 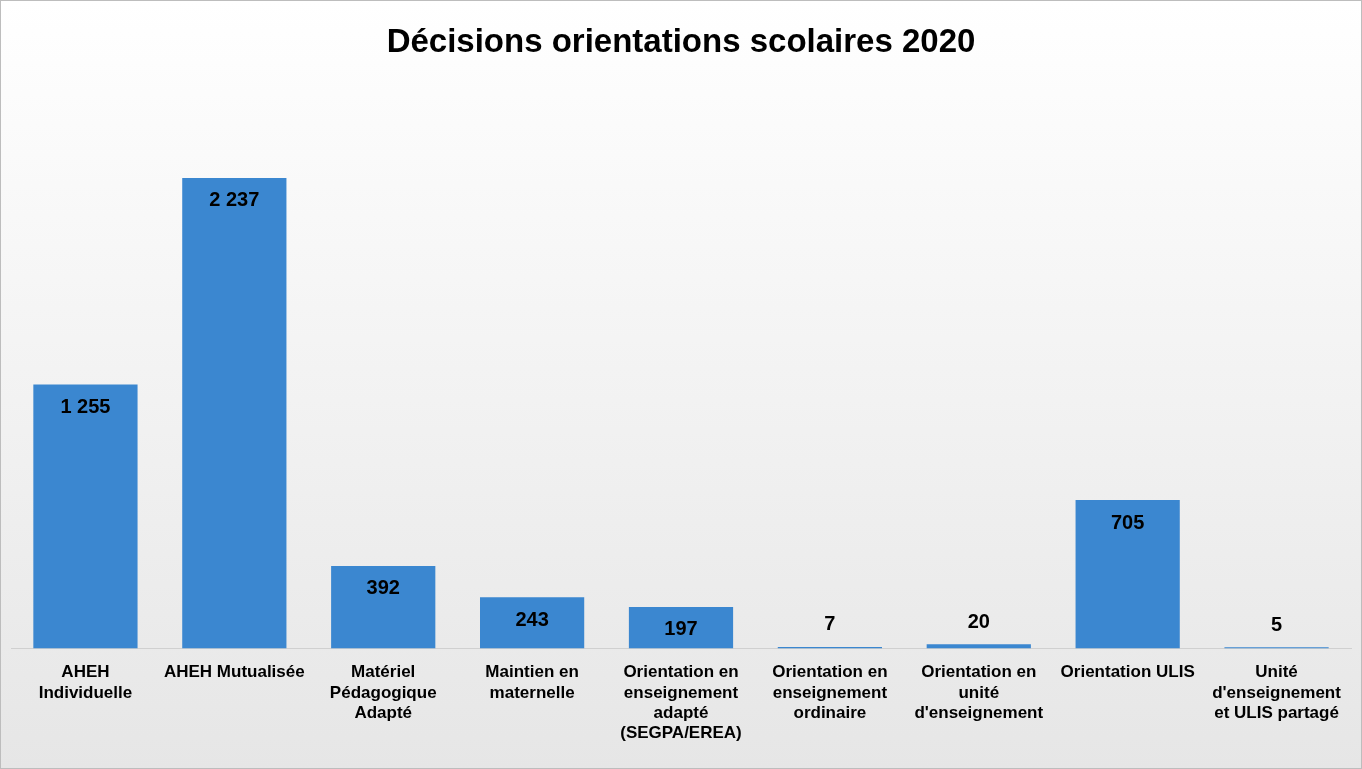 What do you see at coordinates (532, 682) in the screenshot?
I see `x-tick-label: Maintien en maternelle` at bounding box center [532, 682].